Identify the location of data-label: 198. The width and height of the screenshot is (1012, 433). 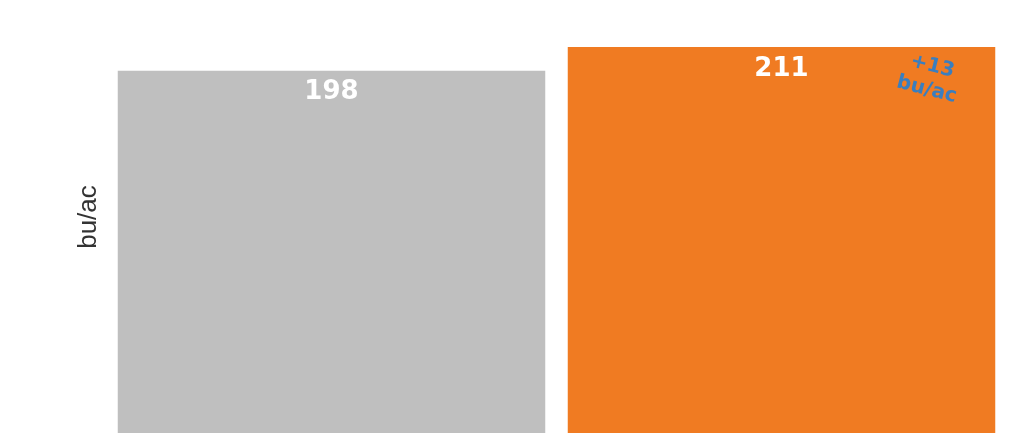
(331, 90).